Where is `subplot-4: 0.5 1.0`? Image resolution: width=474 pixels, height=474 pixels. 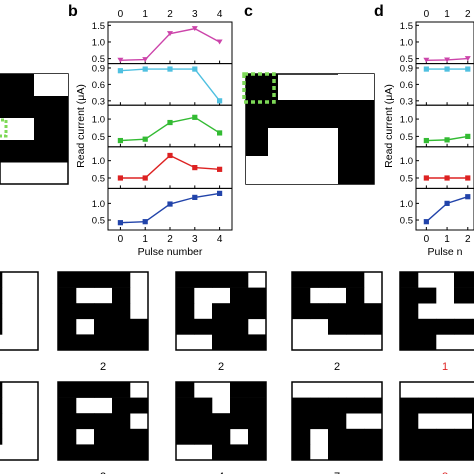 subplot-4: 0.5 1.0 is located at coordinates (437, 167).